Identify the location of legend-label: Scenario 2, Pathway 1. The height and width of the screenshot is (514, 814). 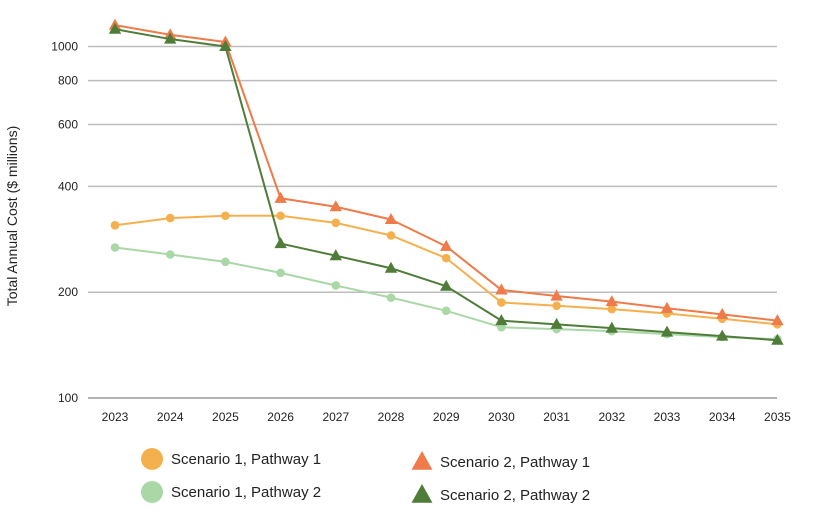
(515, 462).